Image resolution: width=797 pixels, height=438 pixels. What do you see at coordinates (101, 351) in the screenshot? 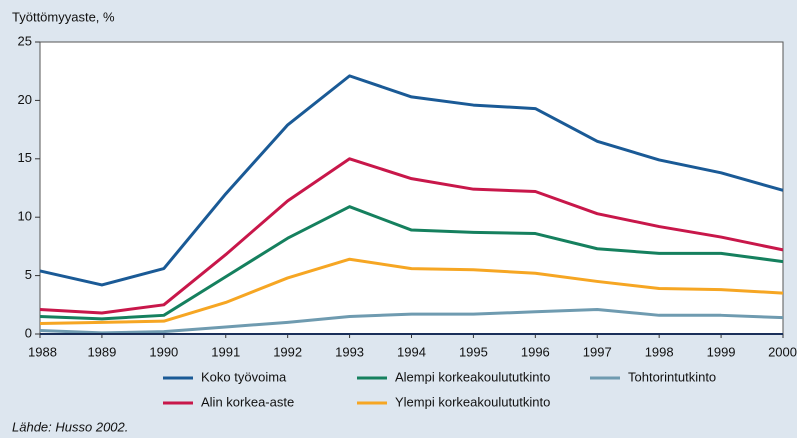
I see `x-tick-label: 1989` at bounding box center [101, 351].